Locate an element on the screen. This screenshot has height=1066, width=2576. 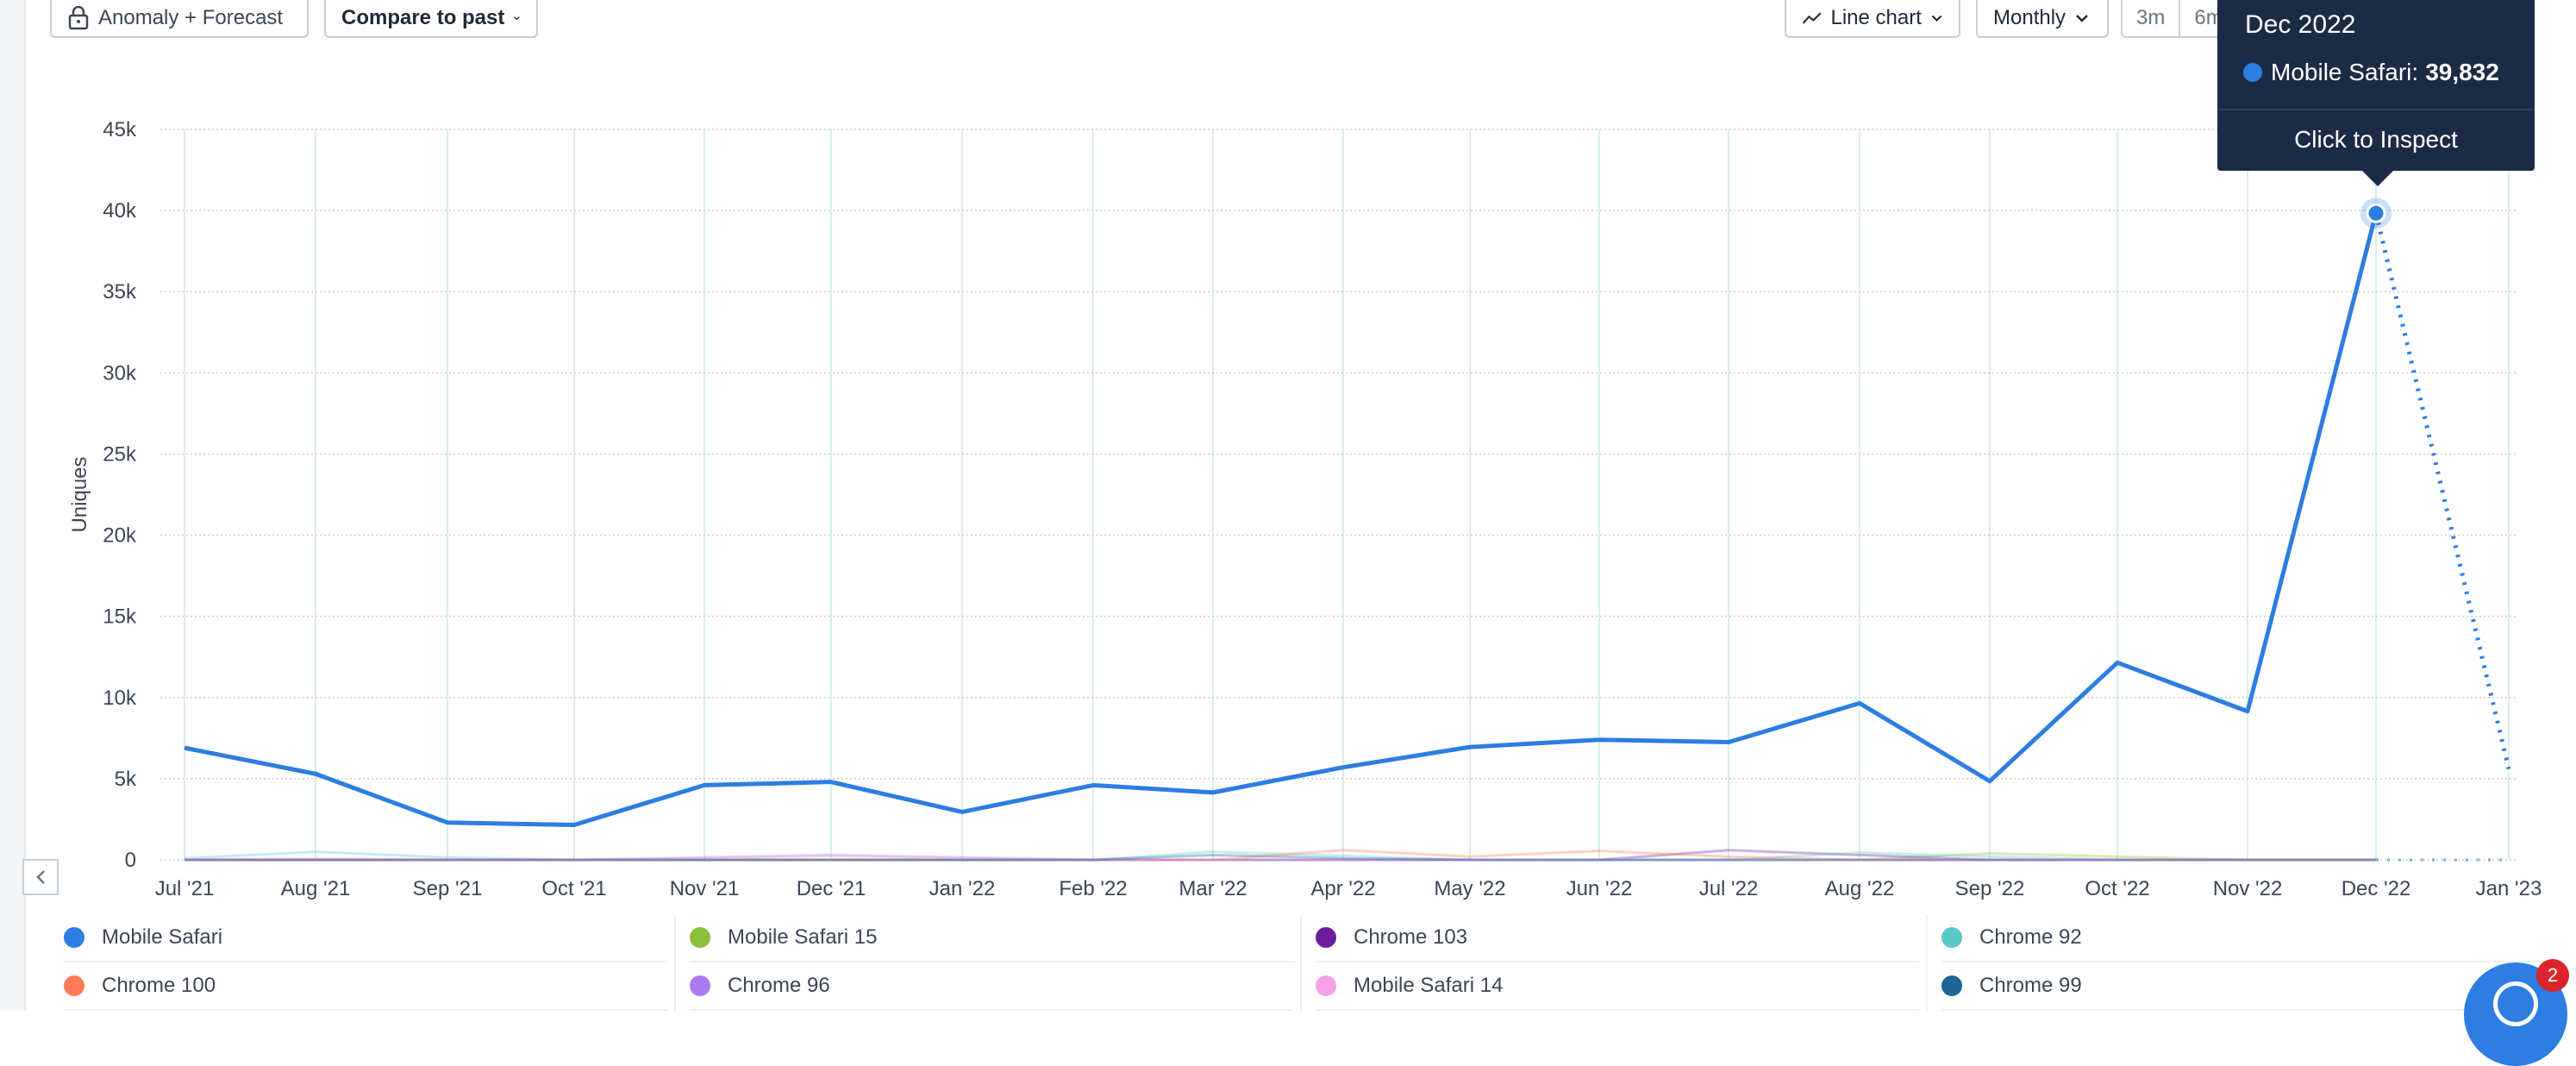
x-tick-label: Apr '22 is located at coordinates (1343, 889).